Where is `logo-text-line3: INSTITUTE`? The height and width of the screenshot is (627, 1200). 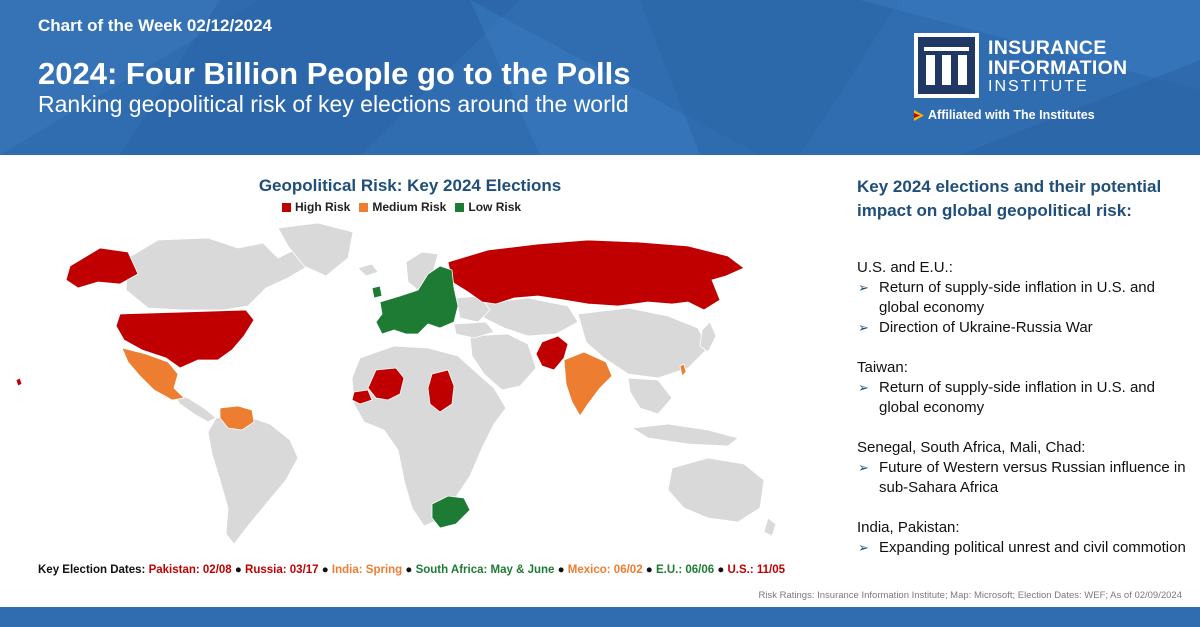 logo-text-line3: INSTITUTE is located at coordinates (1038, 86).